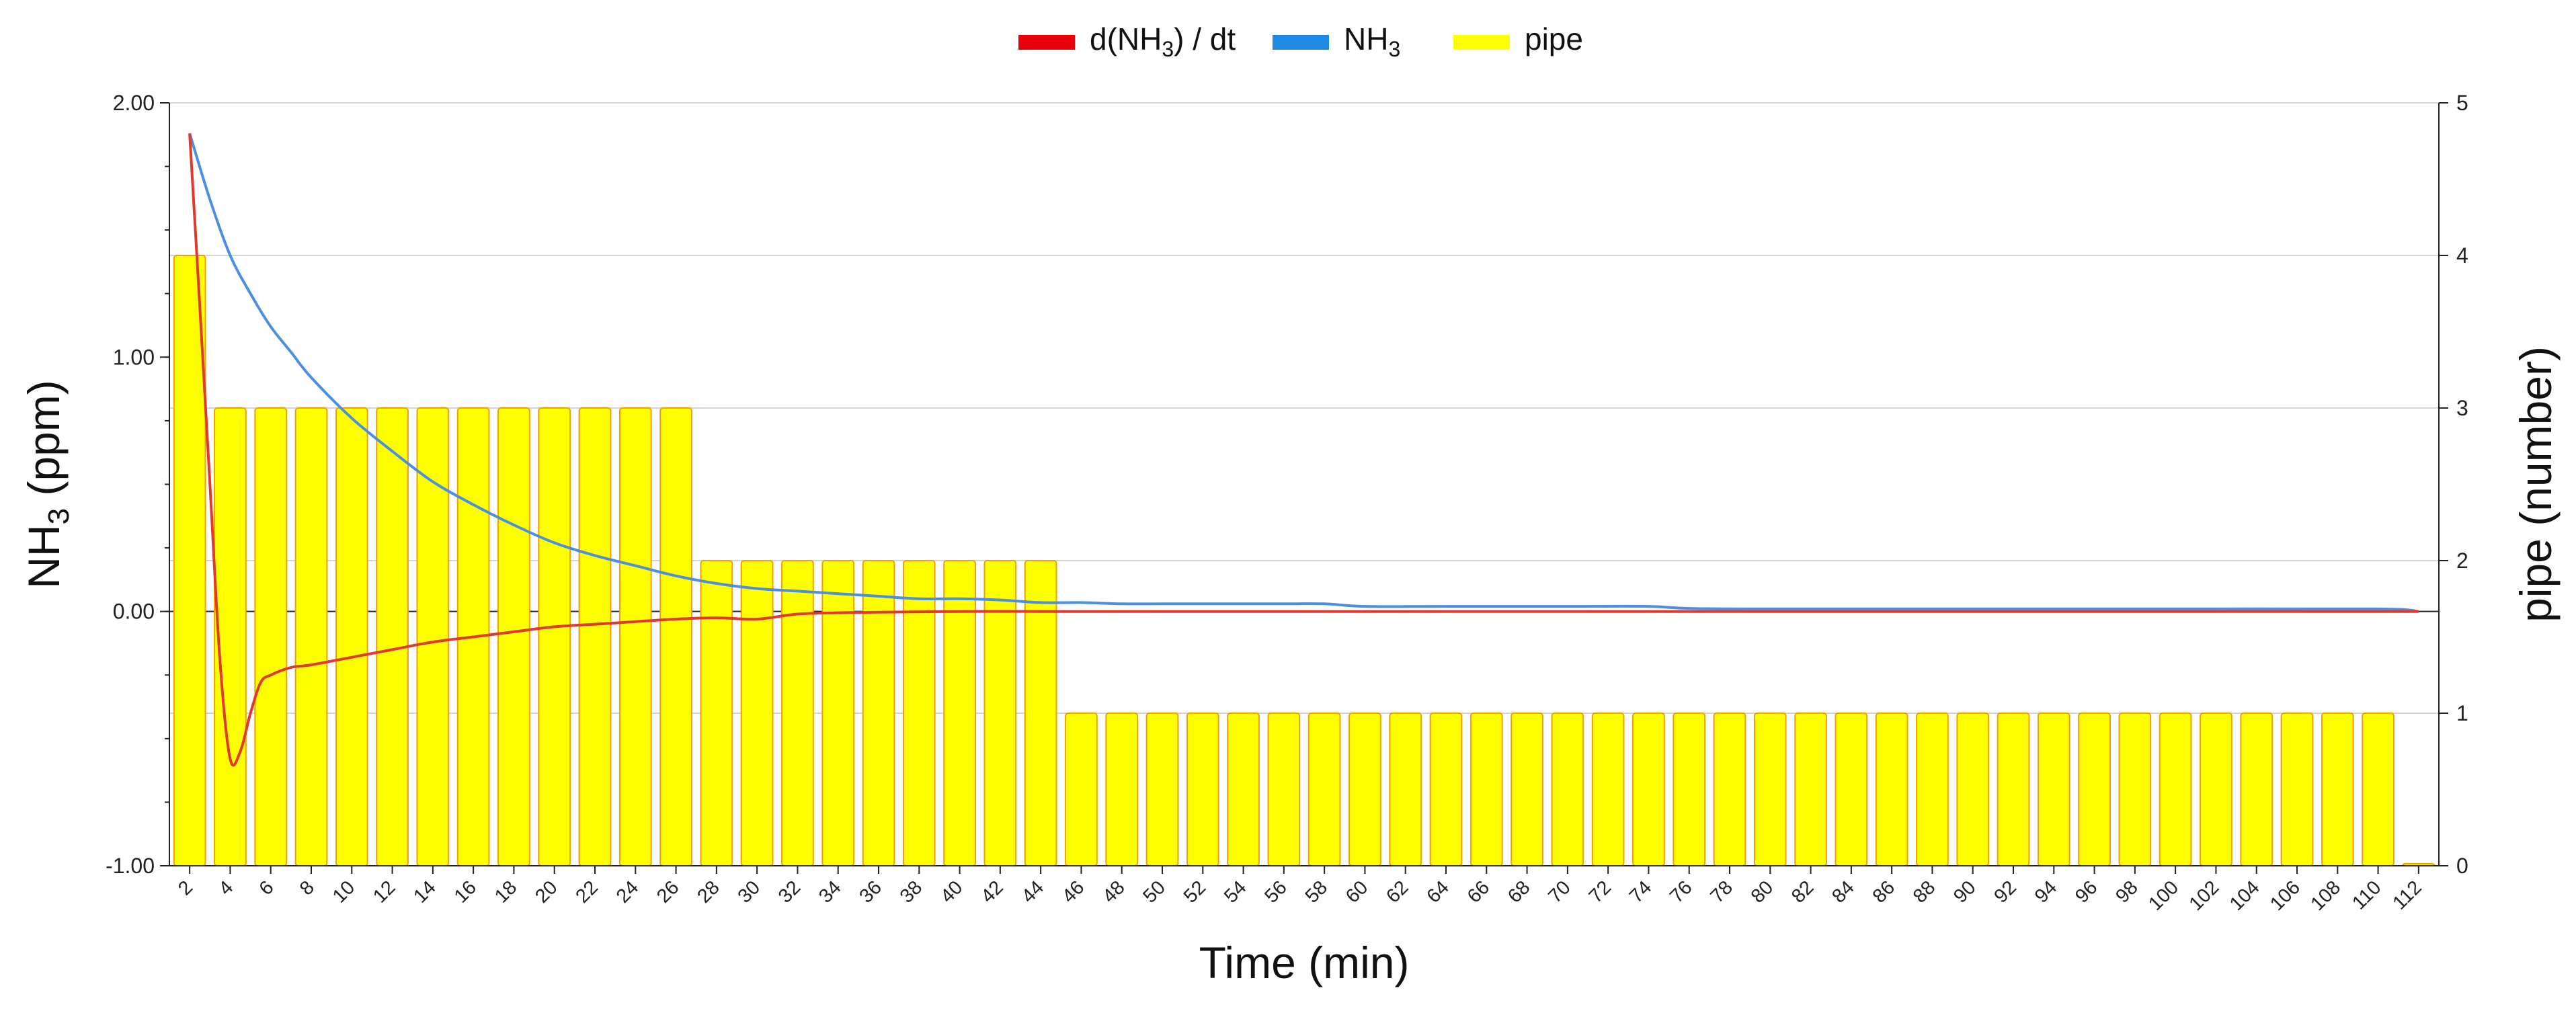 Image resolution: width=2576 pixels, height=1015 pixels. I want to click on x-tick-label: 94, so click(2046, 892).